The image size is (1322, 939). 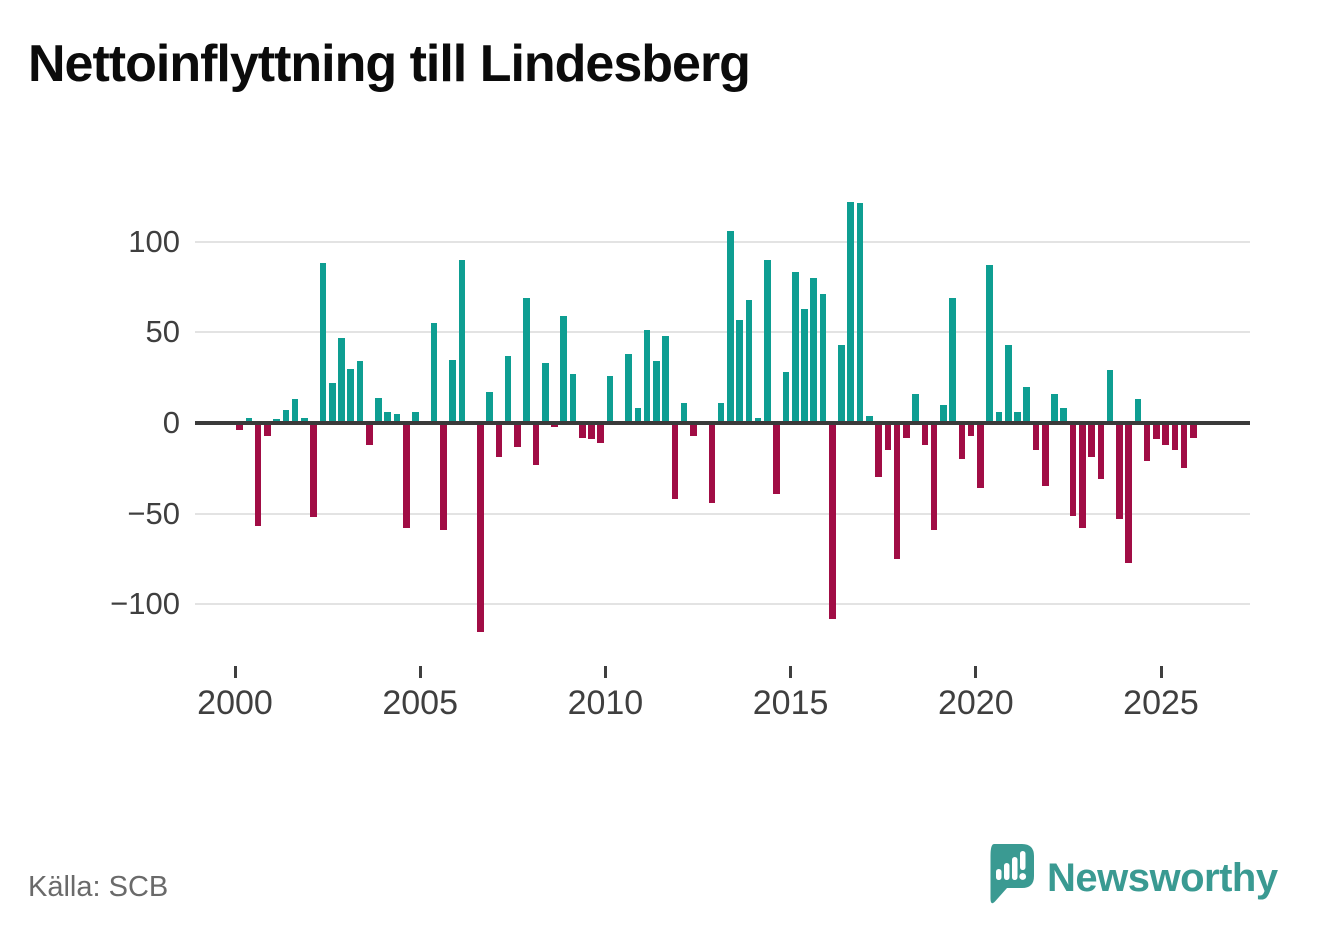 What do you see at coordinates (153, 513) in the screenshot?
I see `y-axis-tick-label: −50` at bounding box center [153, 513].